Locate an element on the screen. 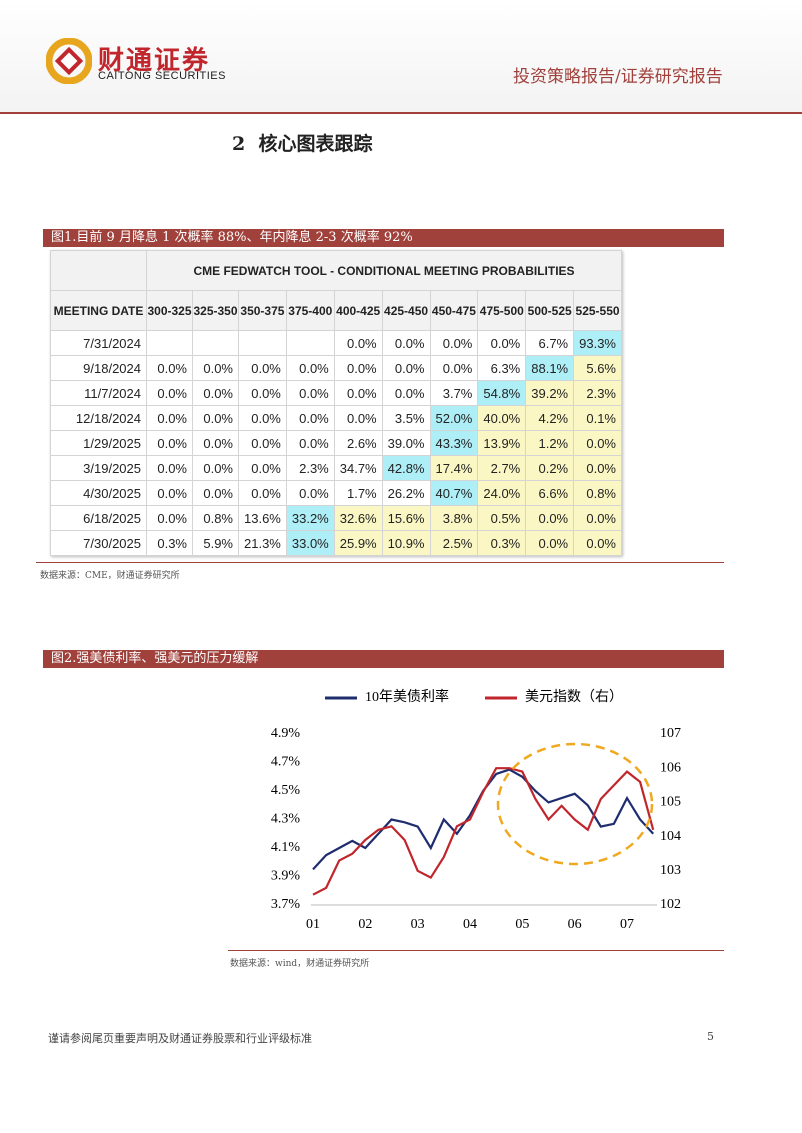  section-title: 2 核心图表跟踪 is located at coordinates (302, 144).